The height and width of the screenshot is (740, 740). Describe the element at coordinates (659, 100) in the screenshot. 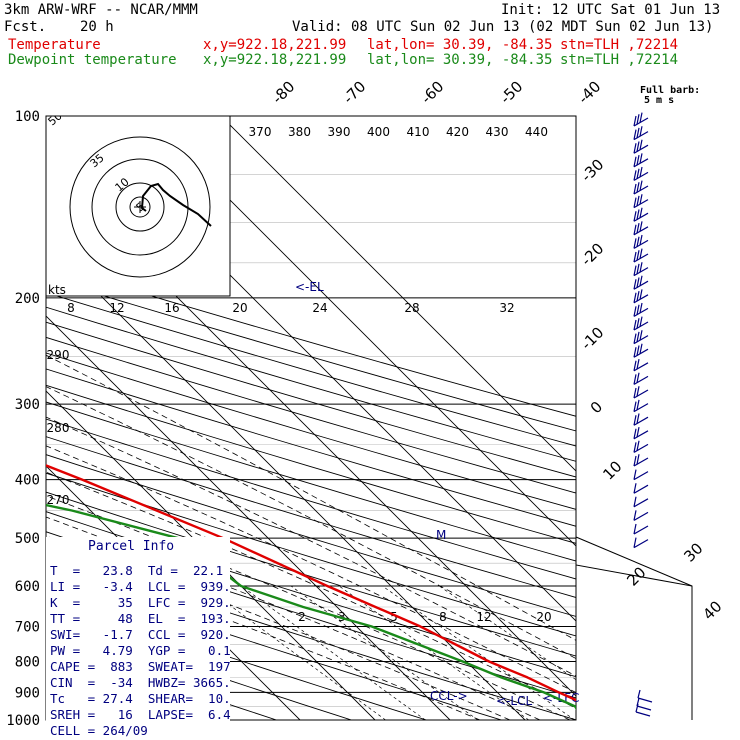

I see `full-barb-units: 5 m s` at that location.